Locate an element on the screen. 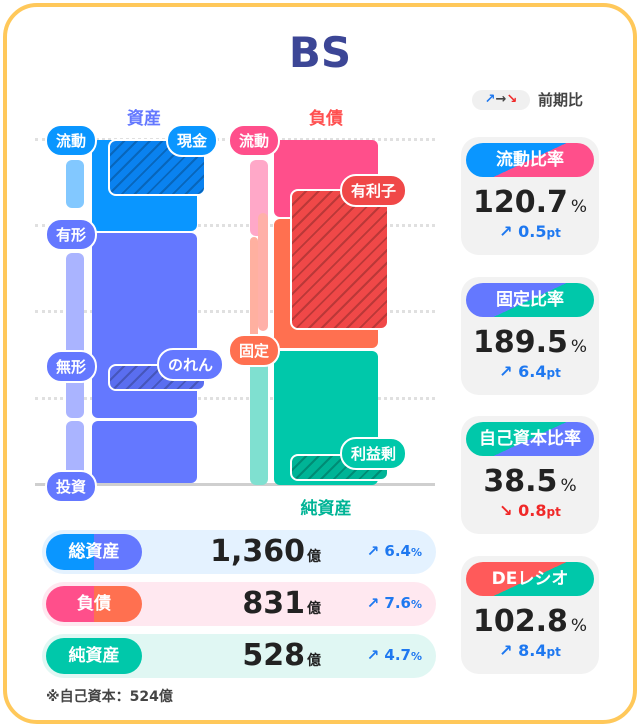 The height and width of the screenshot is (727, 640). label-investments: 投資 is located at coordinates (71, 486).